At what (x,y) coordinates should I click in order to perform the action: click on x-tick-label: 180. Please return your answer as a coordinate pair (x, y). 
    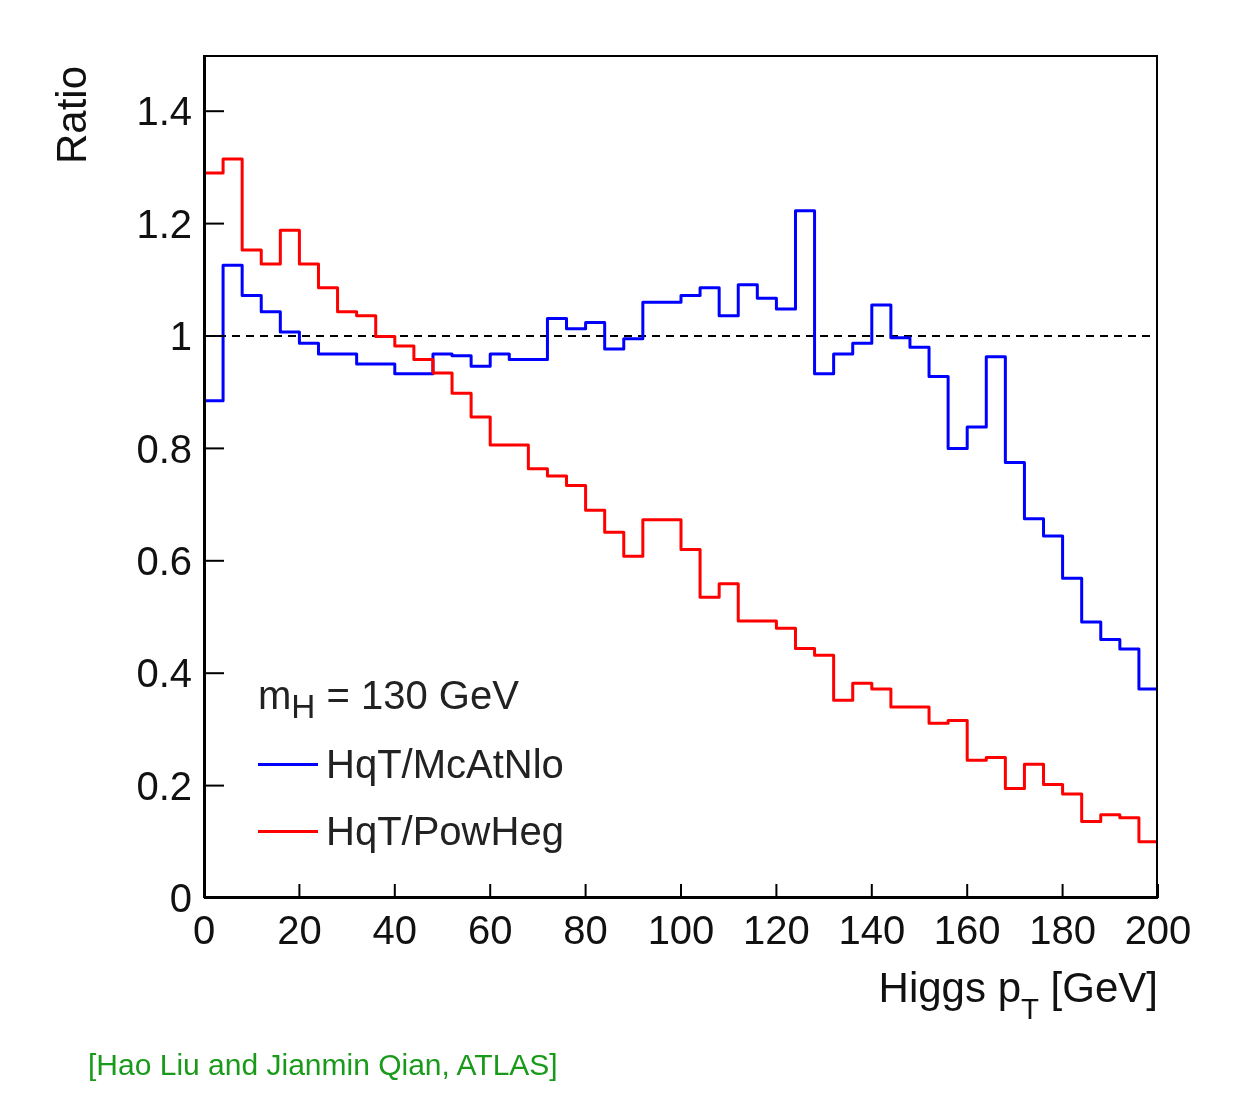
    Looking at the image, I should click on (1062, 930).